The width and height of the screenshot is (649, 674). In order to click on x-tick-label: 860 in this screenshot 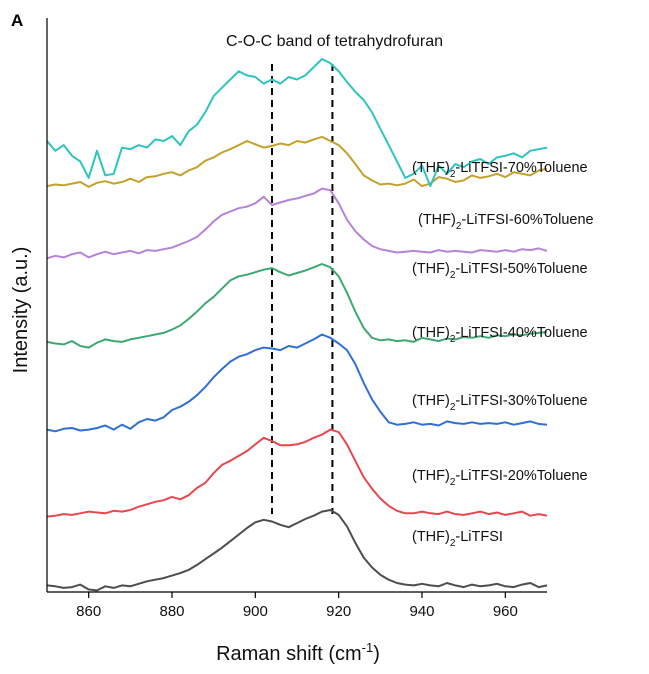, I will do `click(88, 611)`.